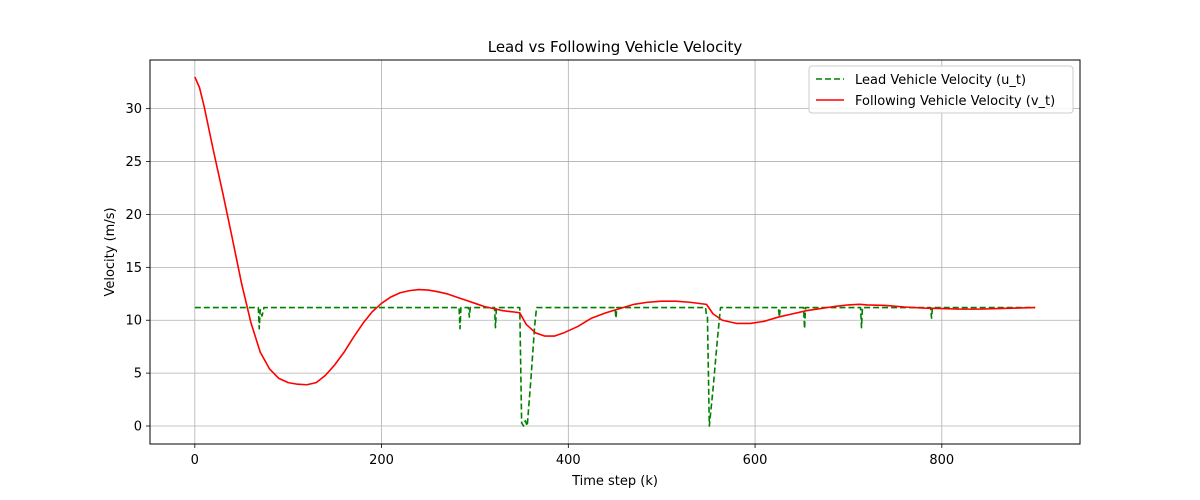 The width and height of the screenshot is (1200, 500). What do you see at coordinates (133, 215) in the screenshot?
I see `y-tick-label: 20` at bounding box center [133, 215].